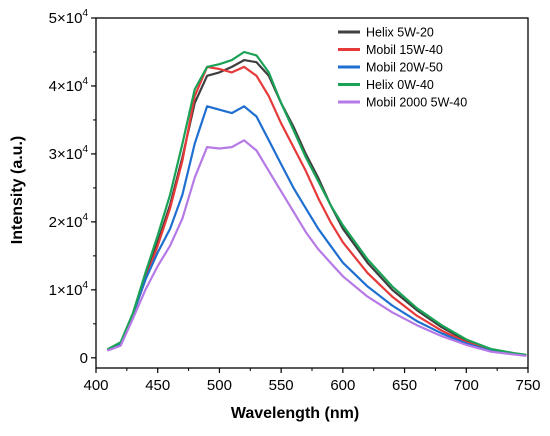 The width and height of the screenshot is (550, 436). I want to click on x-axis-label: Wavelength (nm), so click(295, 413).